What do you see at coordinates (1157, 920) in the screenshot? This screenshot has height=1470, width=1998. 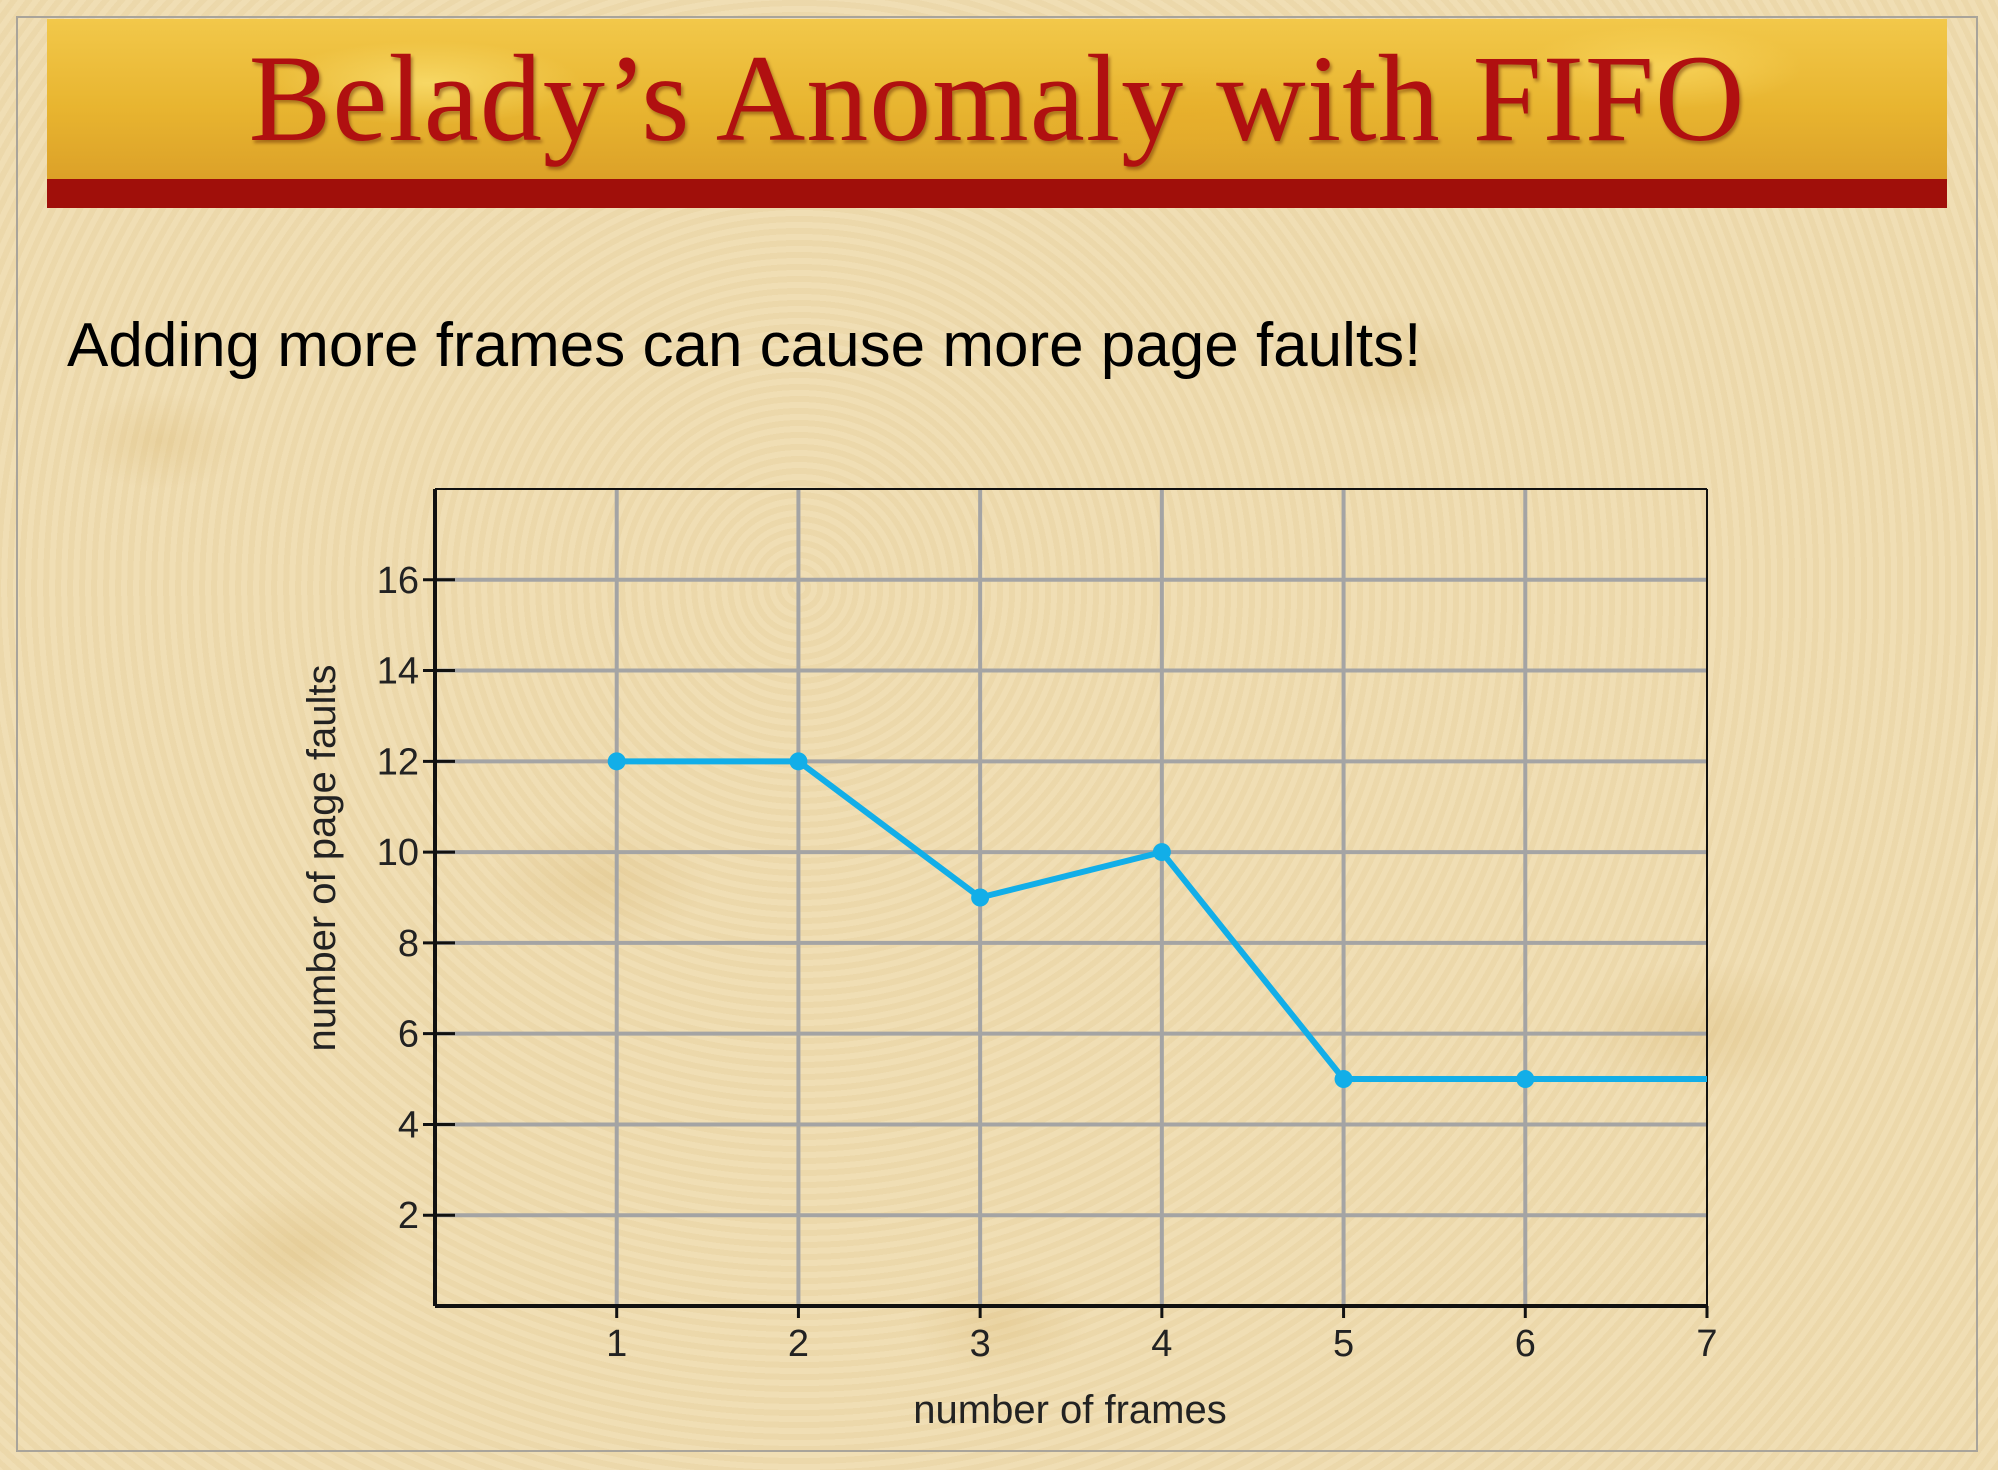 I see `series-group` at bounding box center [1157, 920].